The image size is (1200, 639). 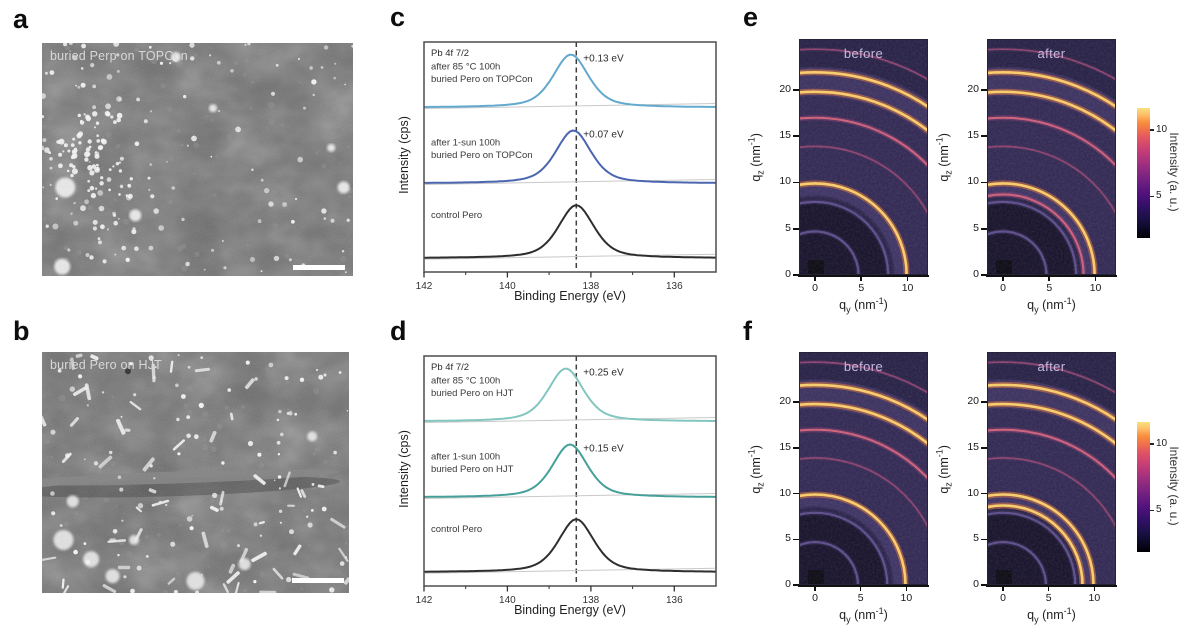 What do you see at coordinates (751, 17) in the screenshot?
I see `panel-letter-e: e` at bounding box center [751, 17].